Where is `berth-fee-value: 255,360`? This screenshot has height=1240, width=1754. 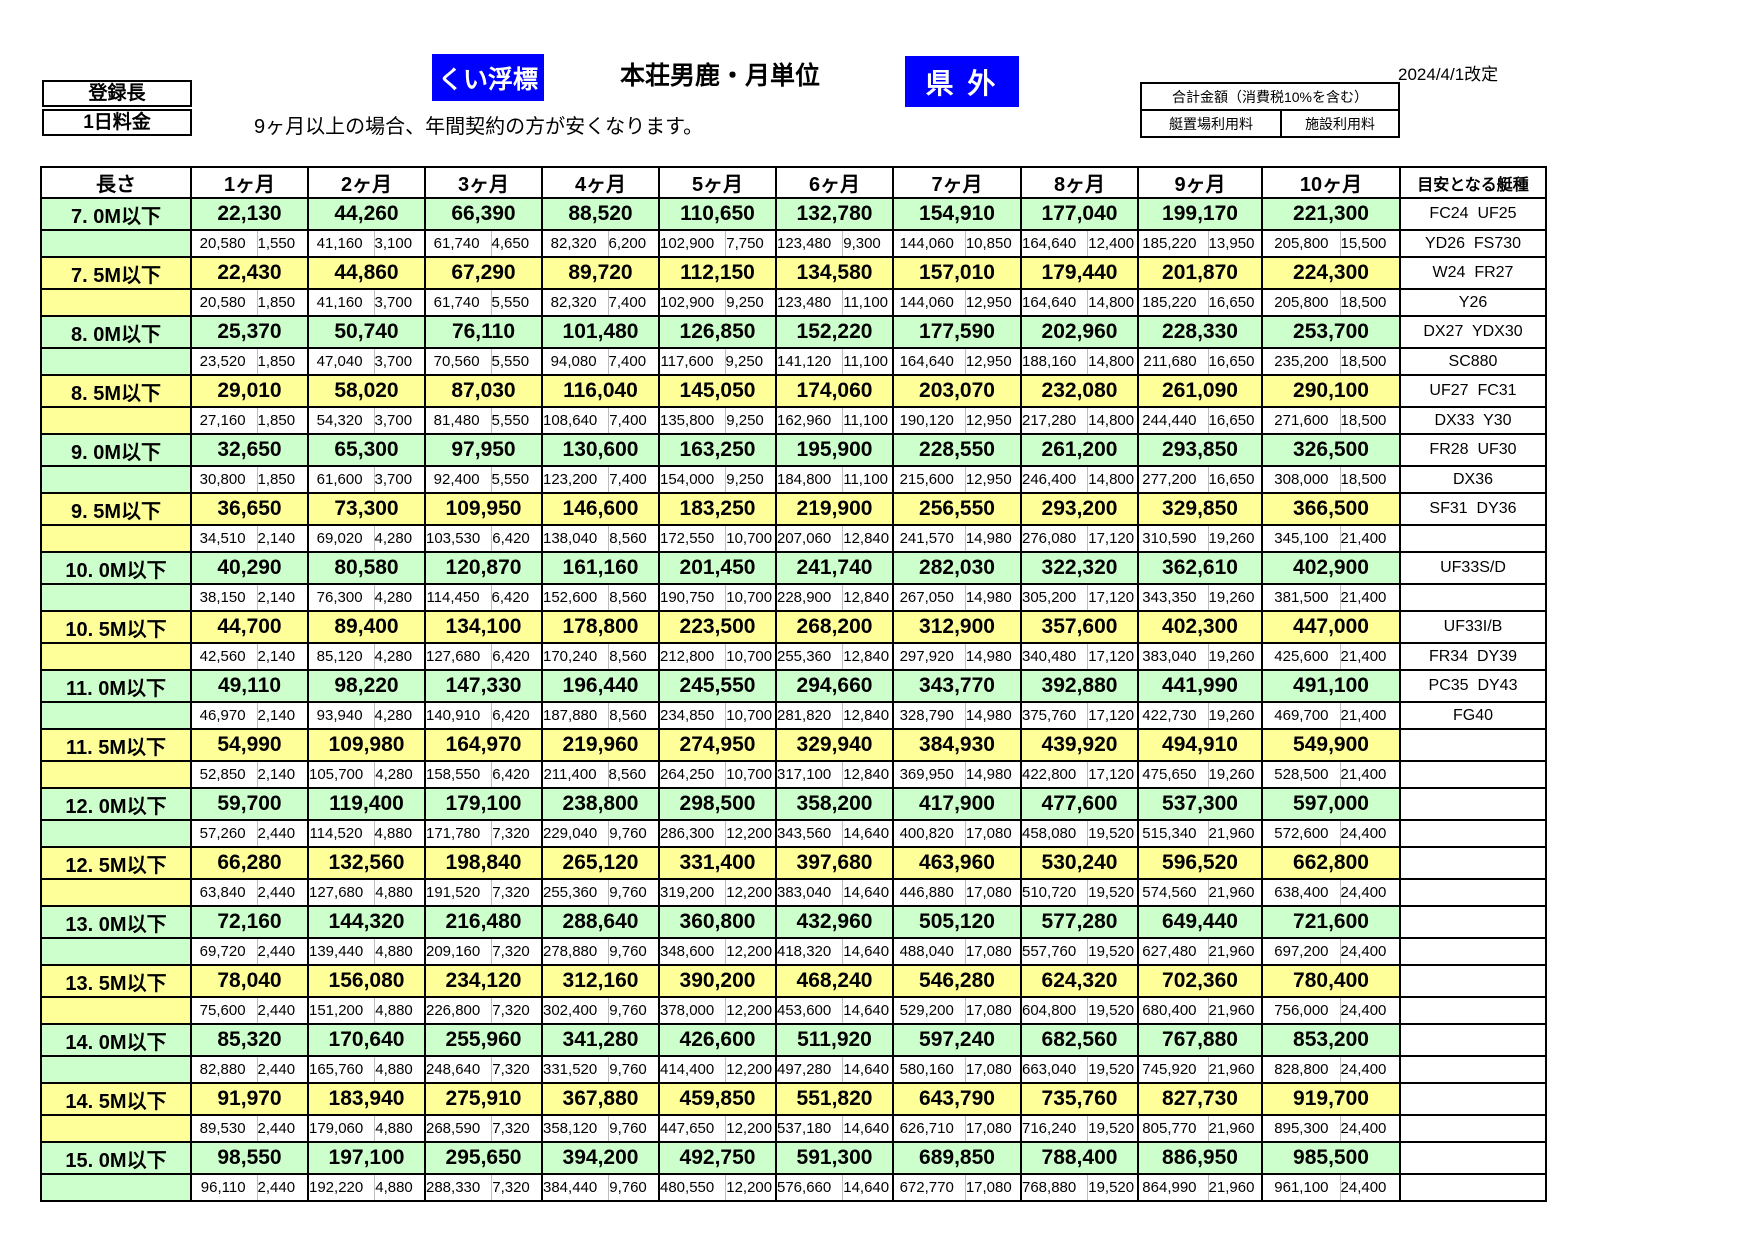
berth-fee-value: 255,360 is located at coordinates (811, 656).